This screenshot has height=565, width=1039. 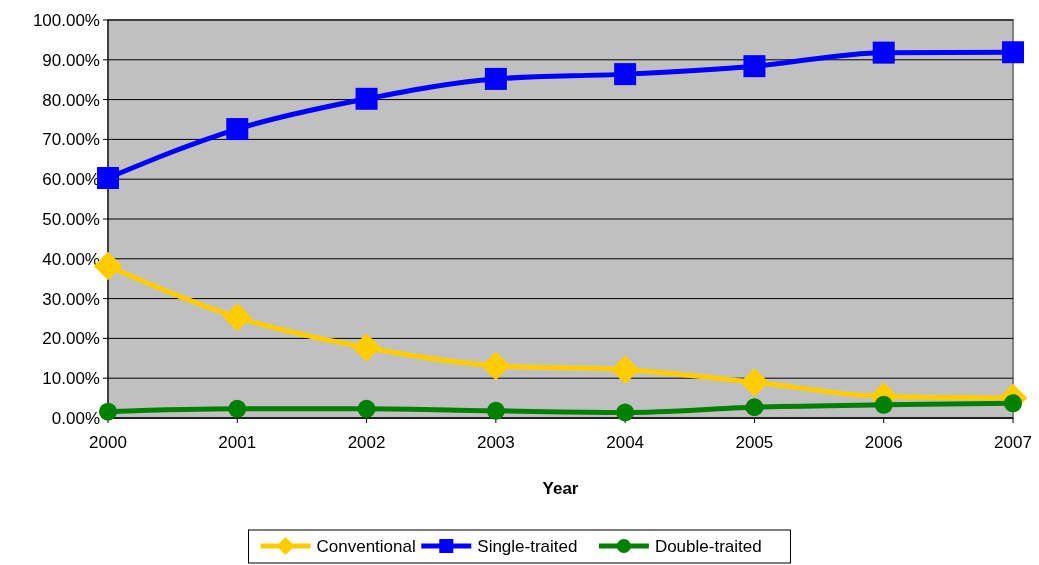 I want to click on x-tick-label: 2003, so click(x=495, y=442).